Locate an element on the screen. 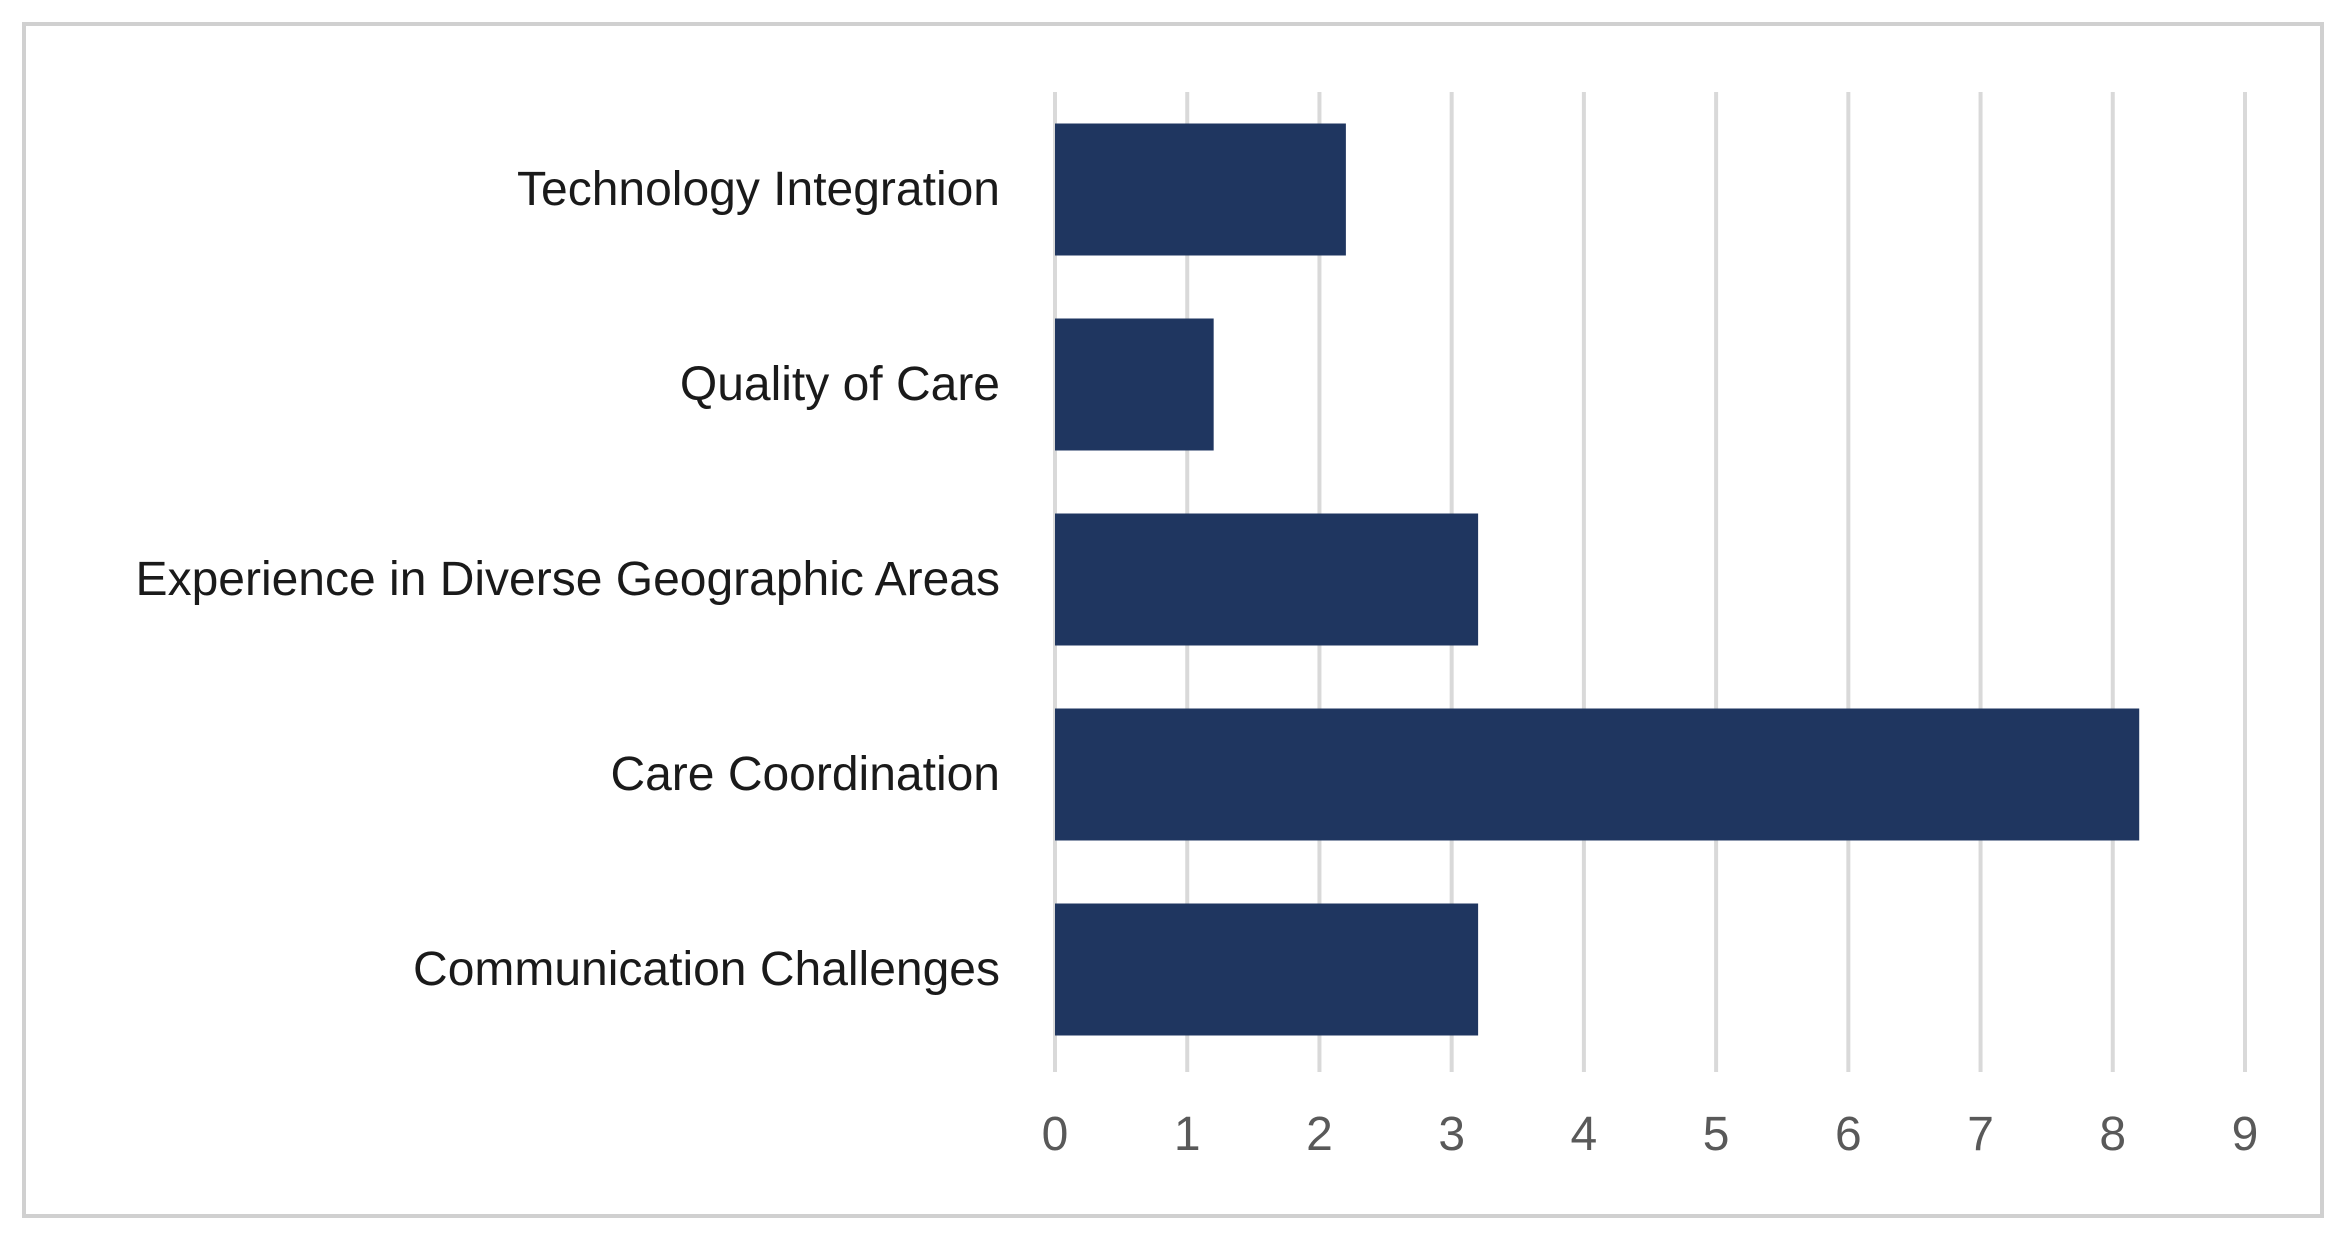 The image size is (2350, 1244). bar-technology-integration is located at coordinates (1200, 189).